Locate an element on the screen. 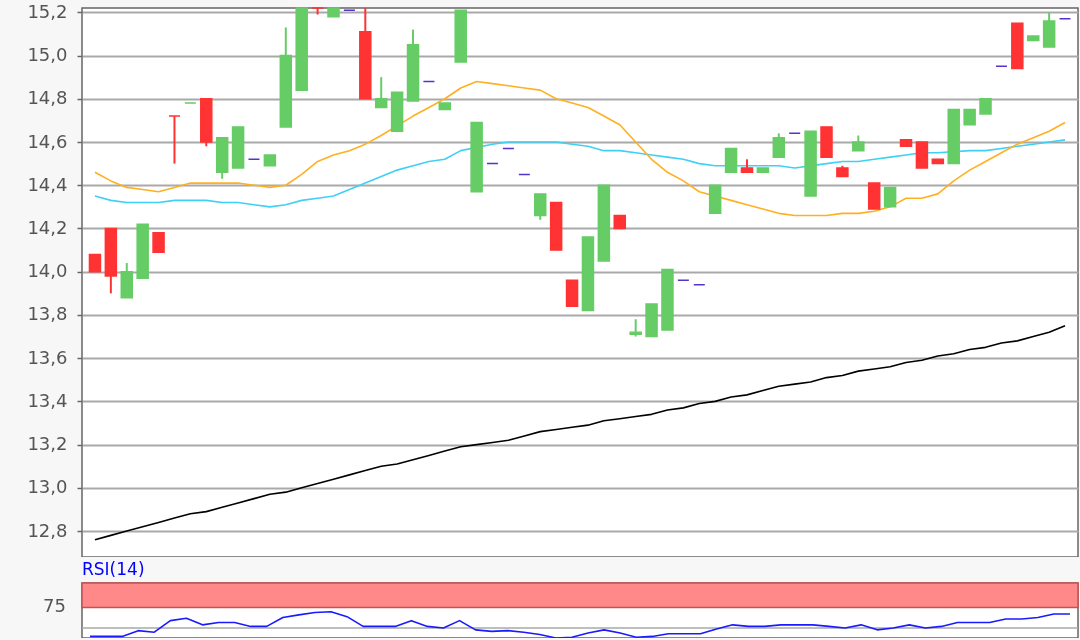  y-tick-label: 15,2 is located at coordinates (47, 11).